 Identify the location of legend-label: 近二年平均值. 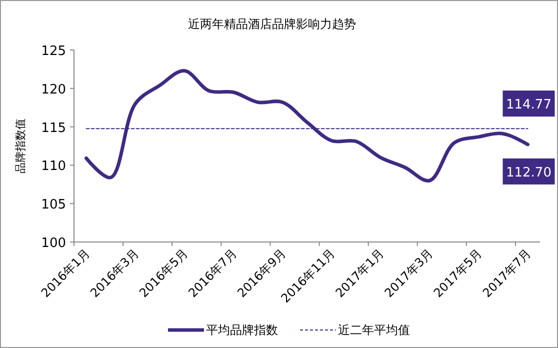
(374, 330).